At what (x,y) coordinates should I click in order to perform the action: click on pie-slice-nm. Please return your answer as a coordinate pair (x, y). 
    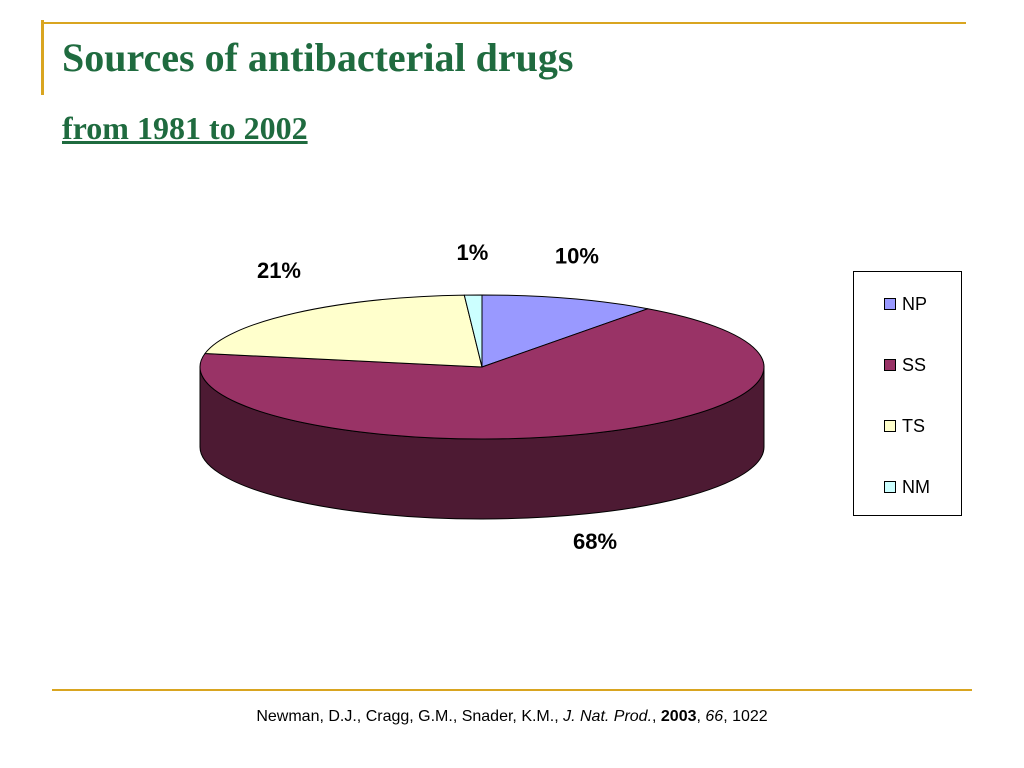
    Looking at the image, I should click on (473, 331).